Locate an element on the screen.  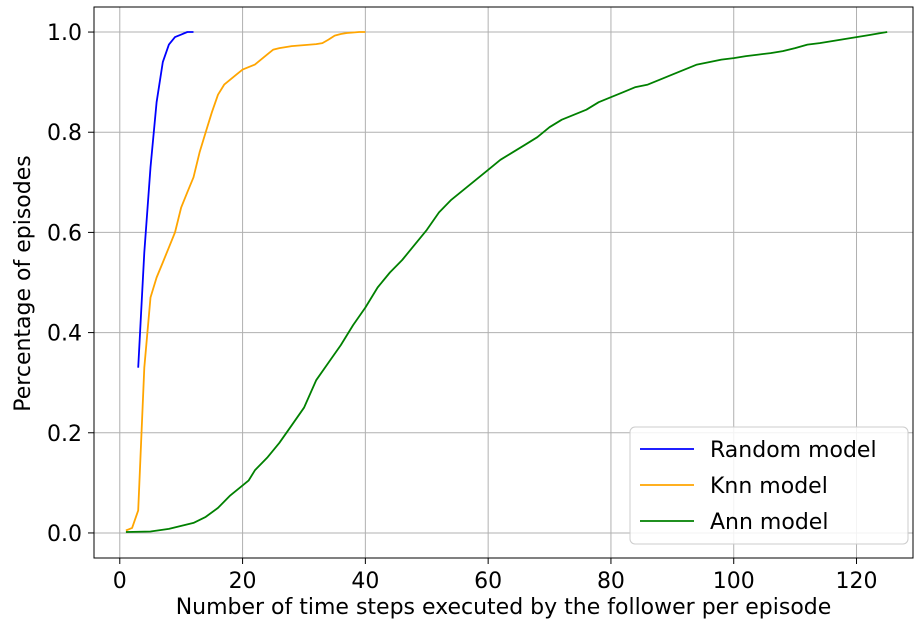
legend-label-1: Knn model is located at coordinates (769, 486).